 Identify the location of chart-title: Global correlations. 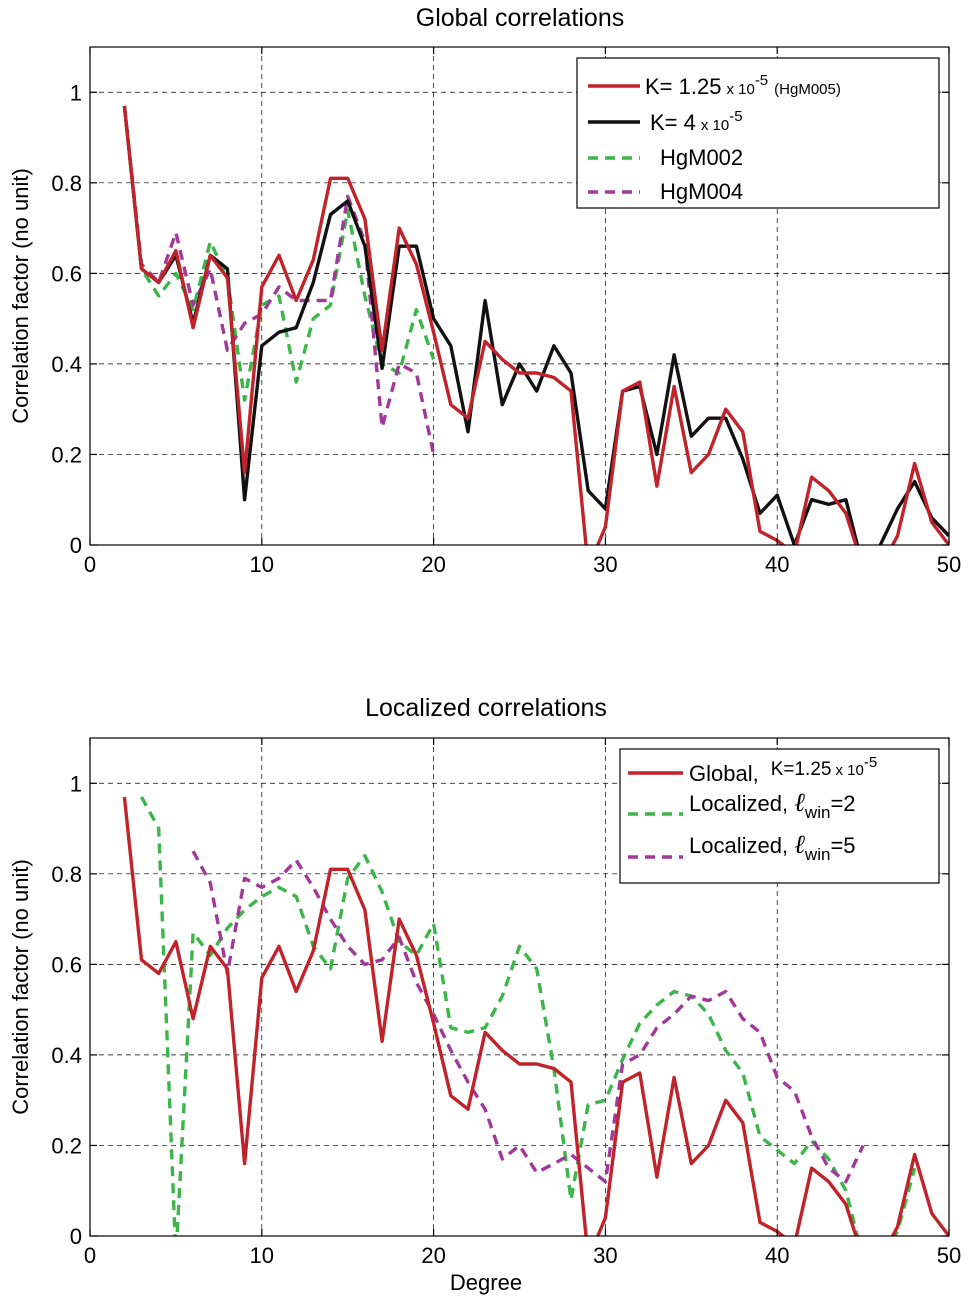
(520, 18).